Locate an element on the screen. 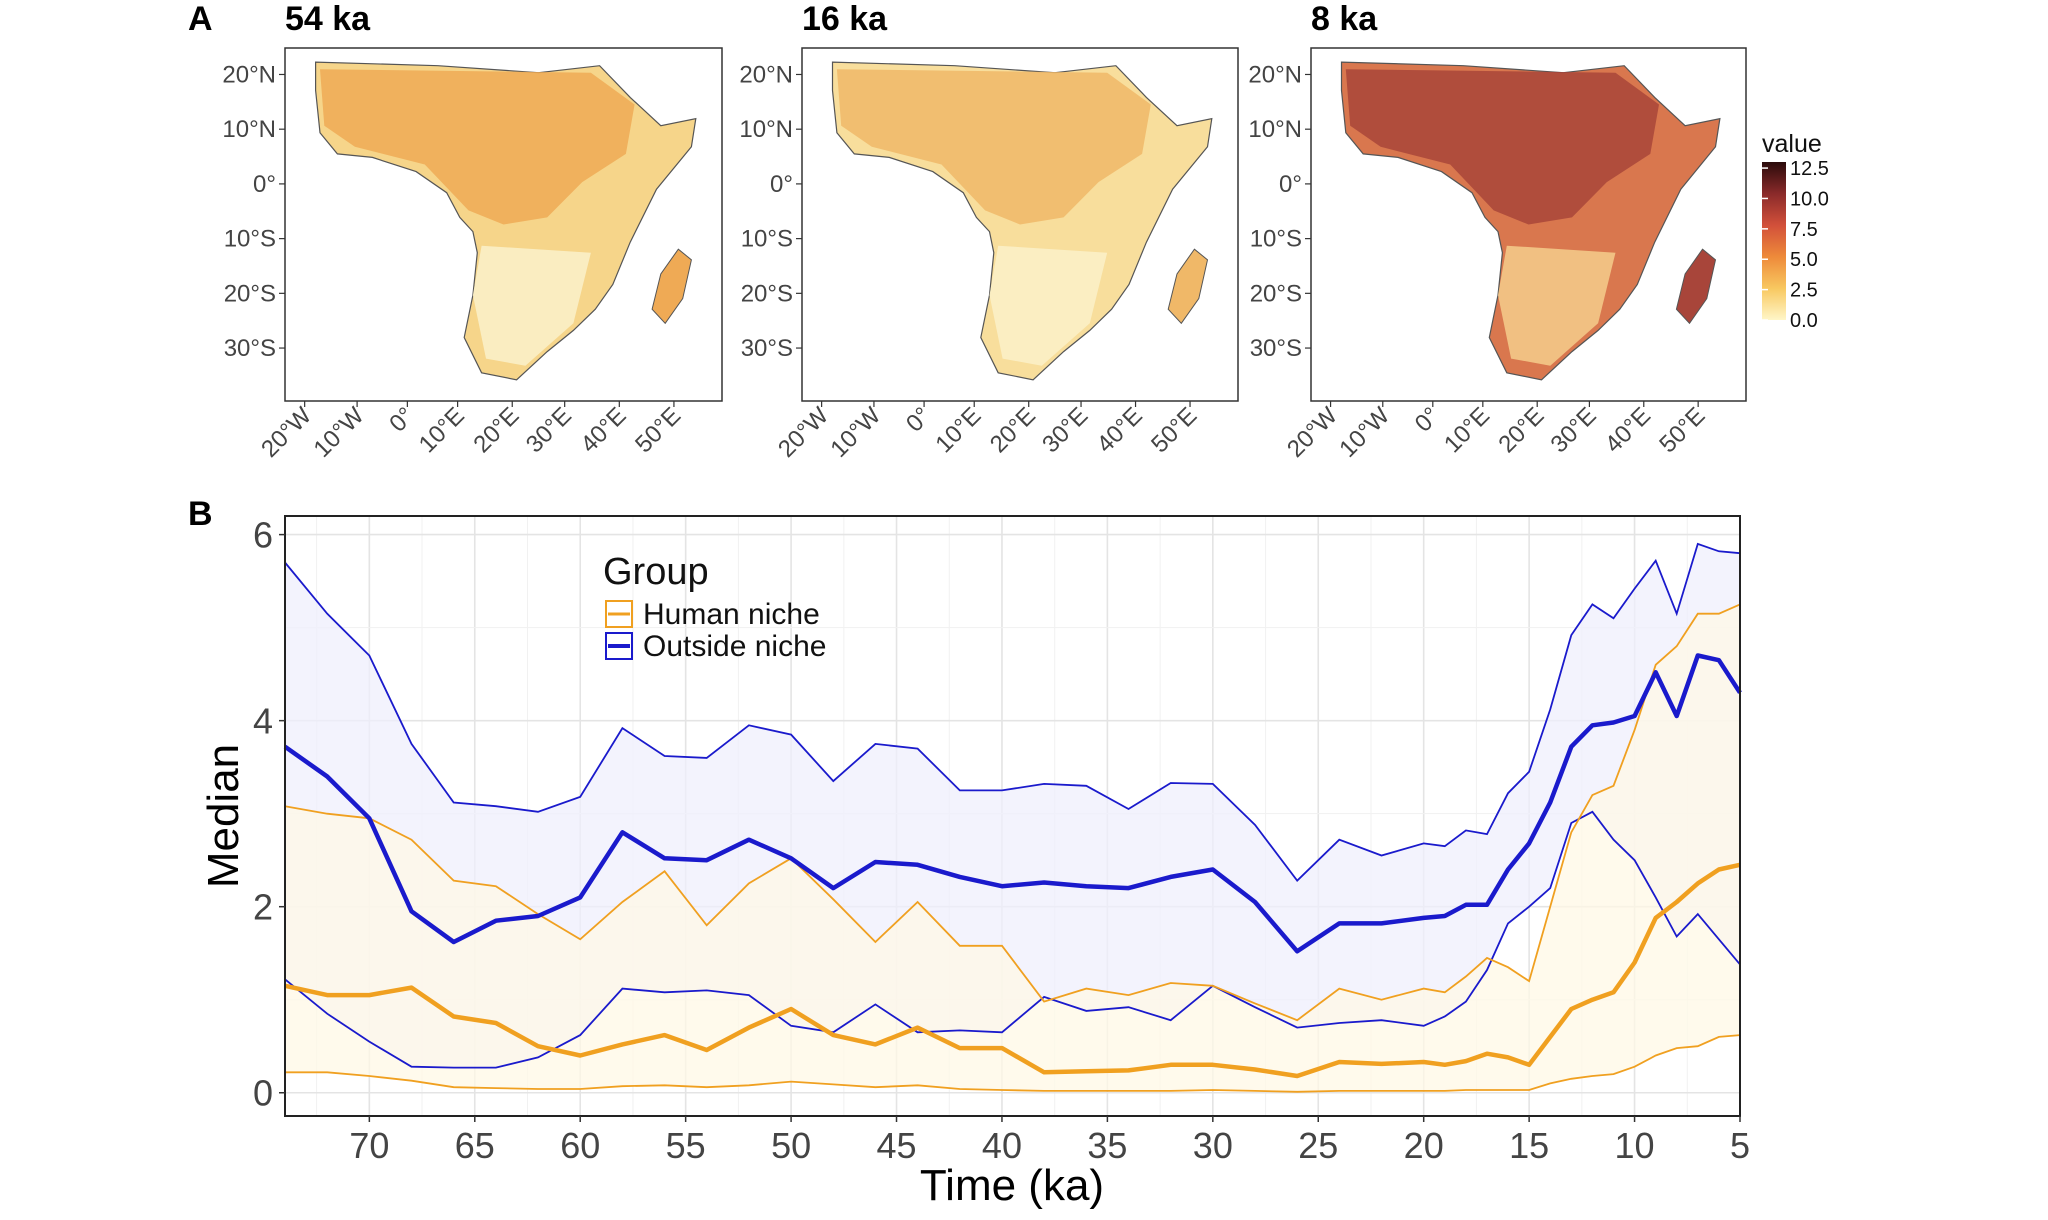 Image resolution: width=2048 pixels, height=1220 pixels. x-tick-label: 60 is located at coordinates (580, 1145).